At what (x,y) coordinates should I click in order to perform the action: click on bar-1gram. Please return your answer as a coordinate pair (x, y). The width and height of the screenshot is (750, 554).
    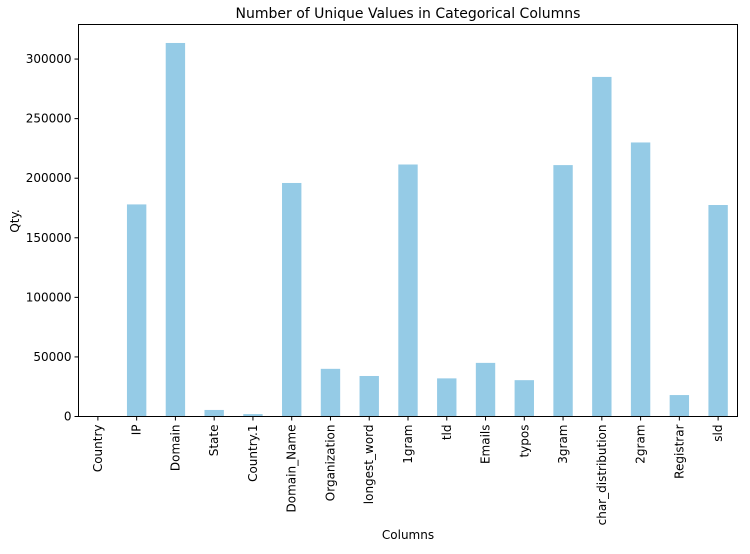
    Looking at the image, I should click on (408, 290).